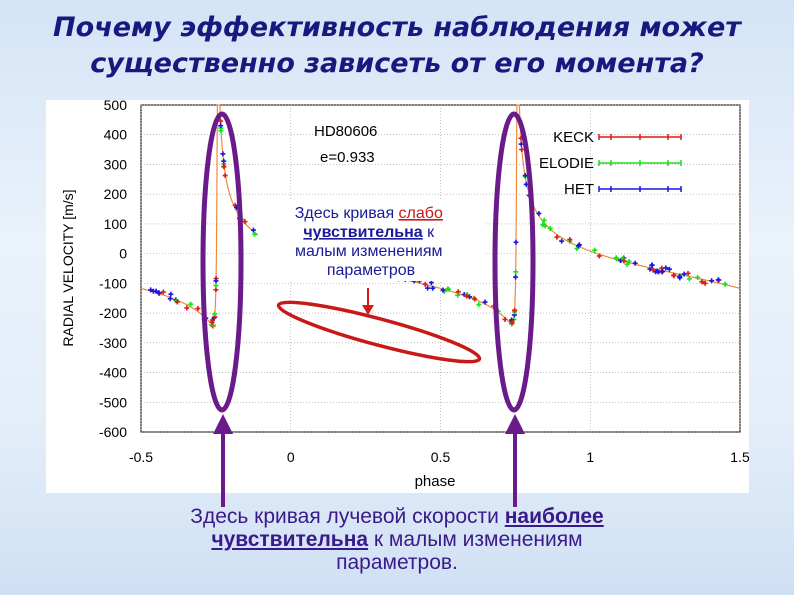 This screenshot has height=595, width=794. What do you see at coordinates (113, 373) in the screenshot?
I see `y-tick-label: -400` at bounding box center [113, 373].